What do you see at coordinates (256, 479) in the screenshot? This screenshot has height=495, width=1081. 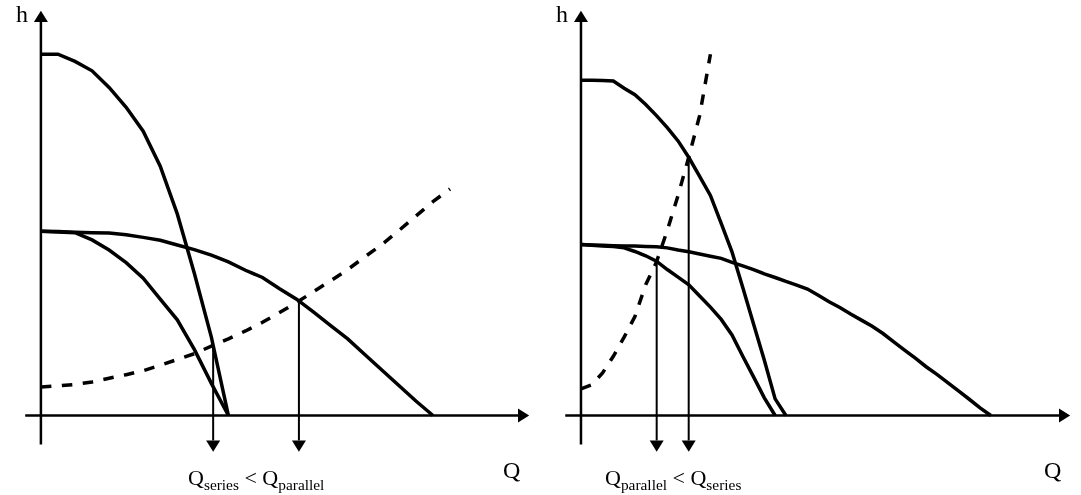 I see `text: Q$_{series}$ < Q$_{parallel}$` at bounding box center [256, 479].